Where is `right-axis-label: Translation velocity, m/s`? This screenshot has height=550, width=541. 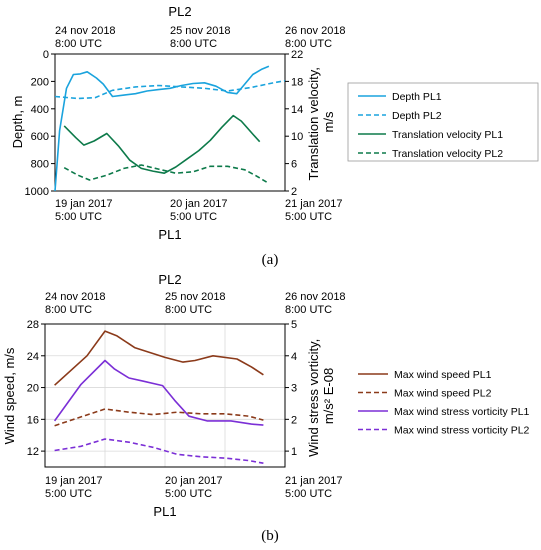
right-axis-label: Translation velocity, m/s is located at coordinates (321, 121).